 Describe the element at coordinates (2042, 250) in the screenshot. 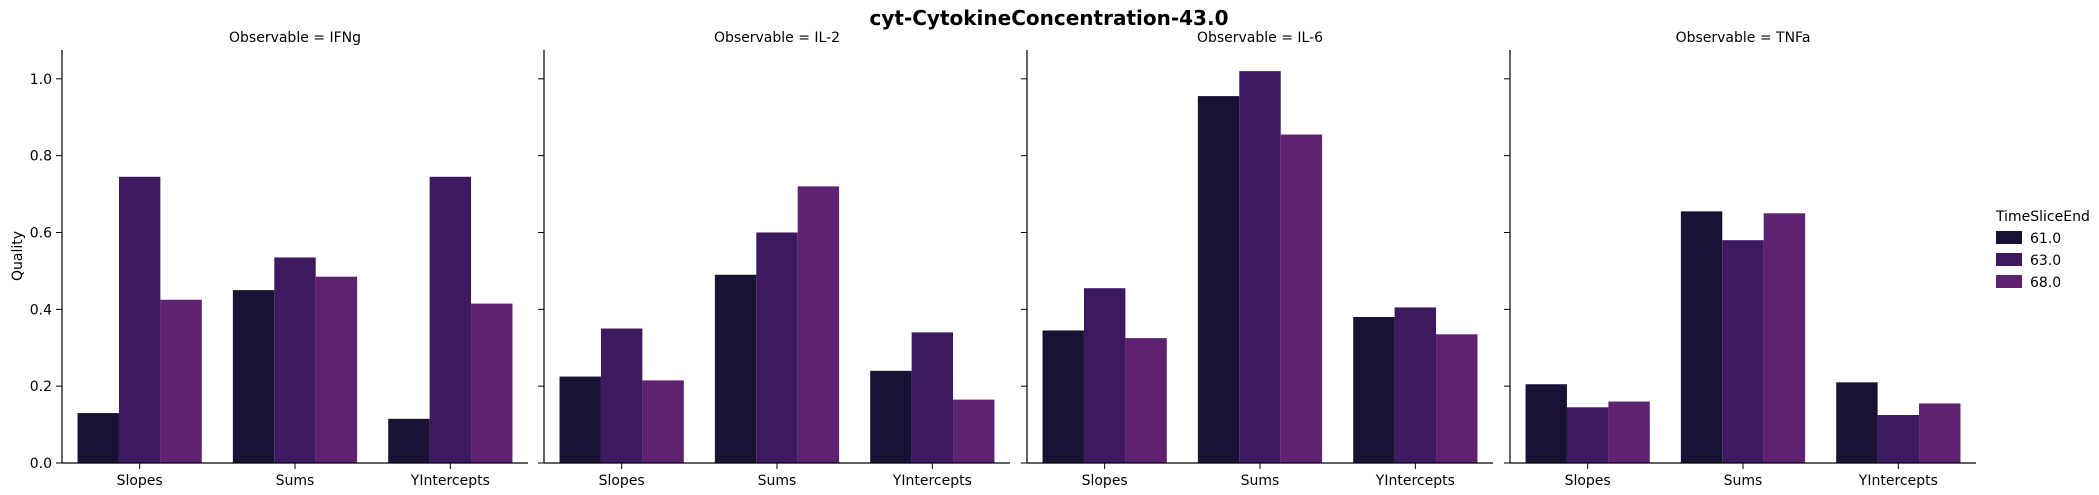

I see `legend: TimeSliceEnd 61.0 63.0 68.0` at that location.